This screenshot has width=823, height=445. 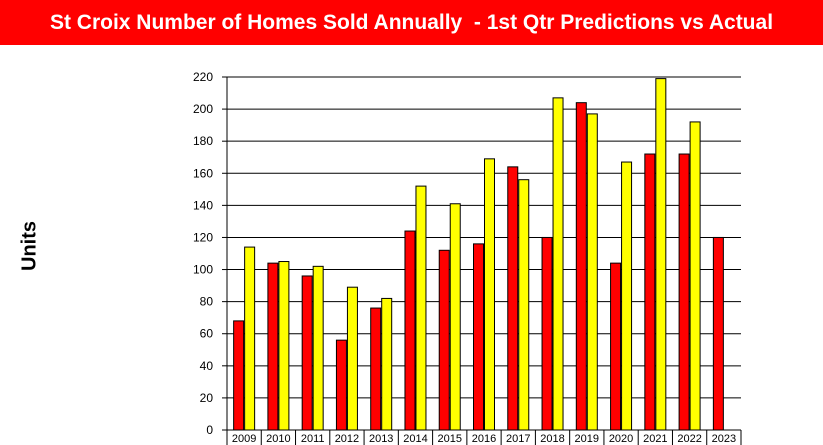 What do you see at coordinates (250, 338) in the screenshot?
I see `bar-2009-yellow` at bounding box center [250, 338].